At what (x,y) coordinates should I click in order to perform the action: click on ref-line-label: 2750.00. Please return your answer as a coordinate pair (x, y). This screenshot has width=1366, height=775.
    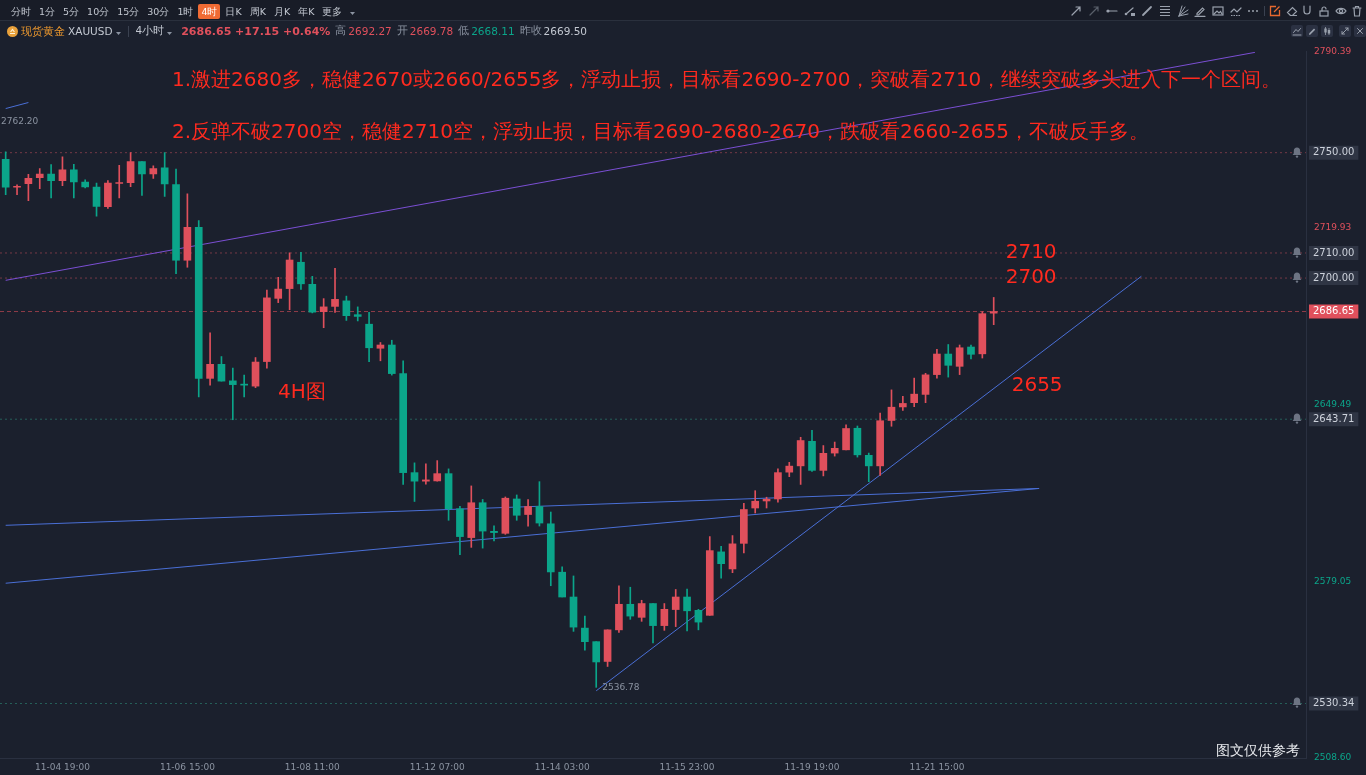
    Looking at the image, I should click on (1334, 152).